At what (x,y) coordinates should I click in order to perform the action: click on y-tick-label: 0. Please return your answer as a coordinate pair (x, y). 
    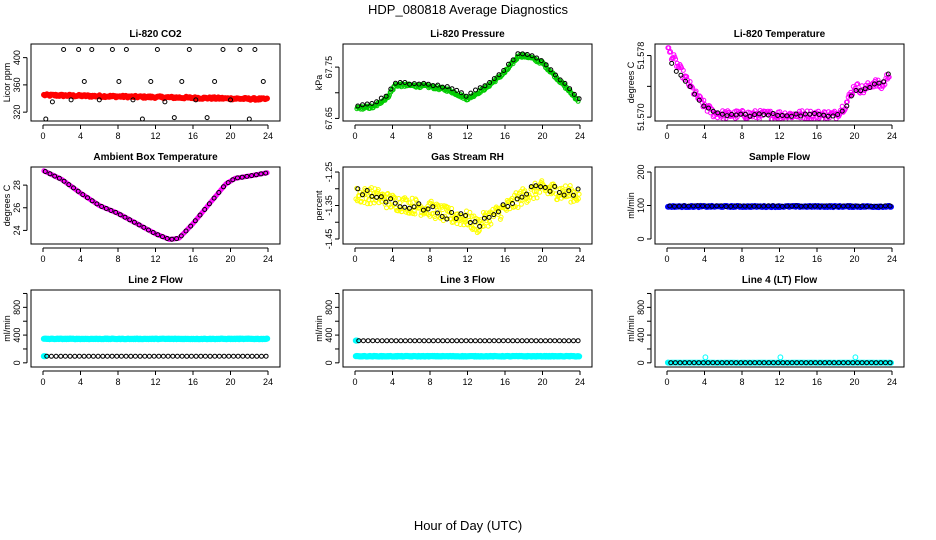
    Looking at the image, I should click on (641, 238).